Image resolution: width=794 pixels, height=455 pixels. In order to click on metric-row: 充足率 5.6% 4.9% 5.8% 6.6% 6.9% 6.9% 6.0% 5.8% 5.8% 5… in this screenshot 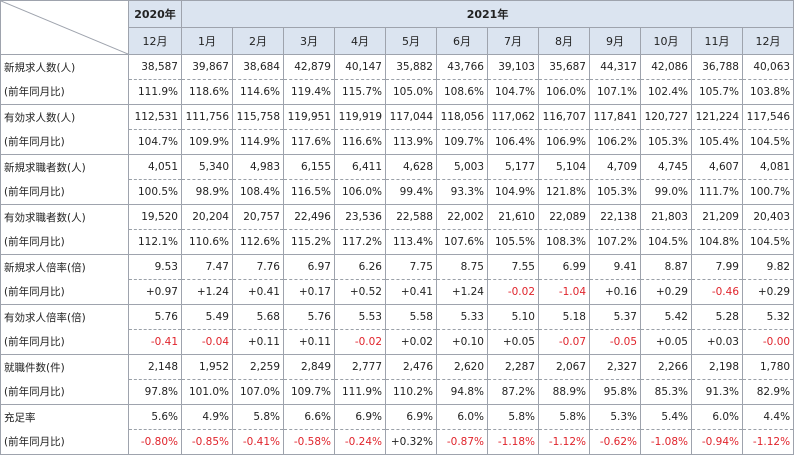, I will do `click(397, 417)`.